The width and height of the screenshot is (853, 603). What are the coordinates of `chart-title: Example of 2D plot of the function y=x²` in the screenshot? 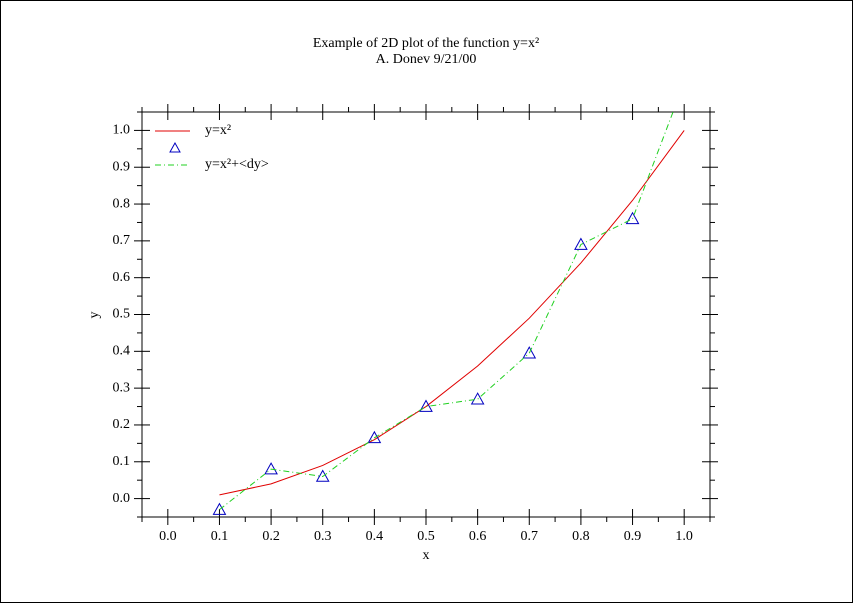 It's located at (426, 43).